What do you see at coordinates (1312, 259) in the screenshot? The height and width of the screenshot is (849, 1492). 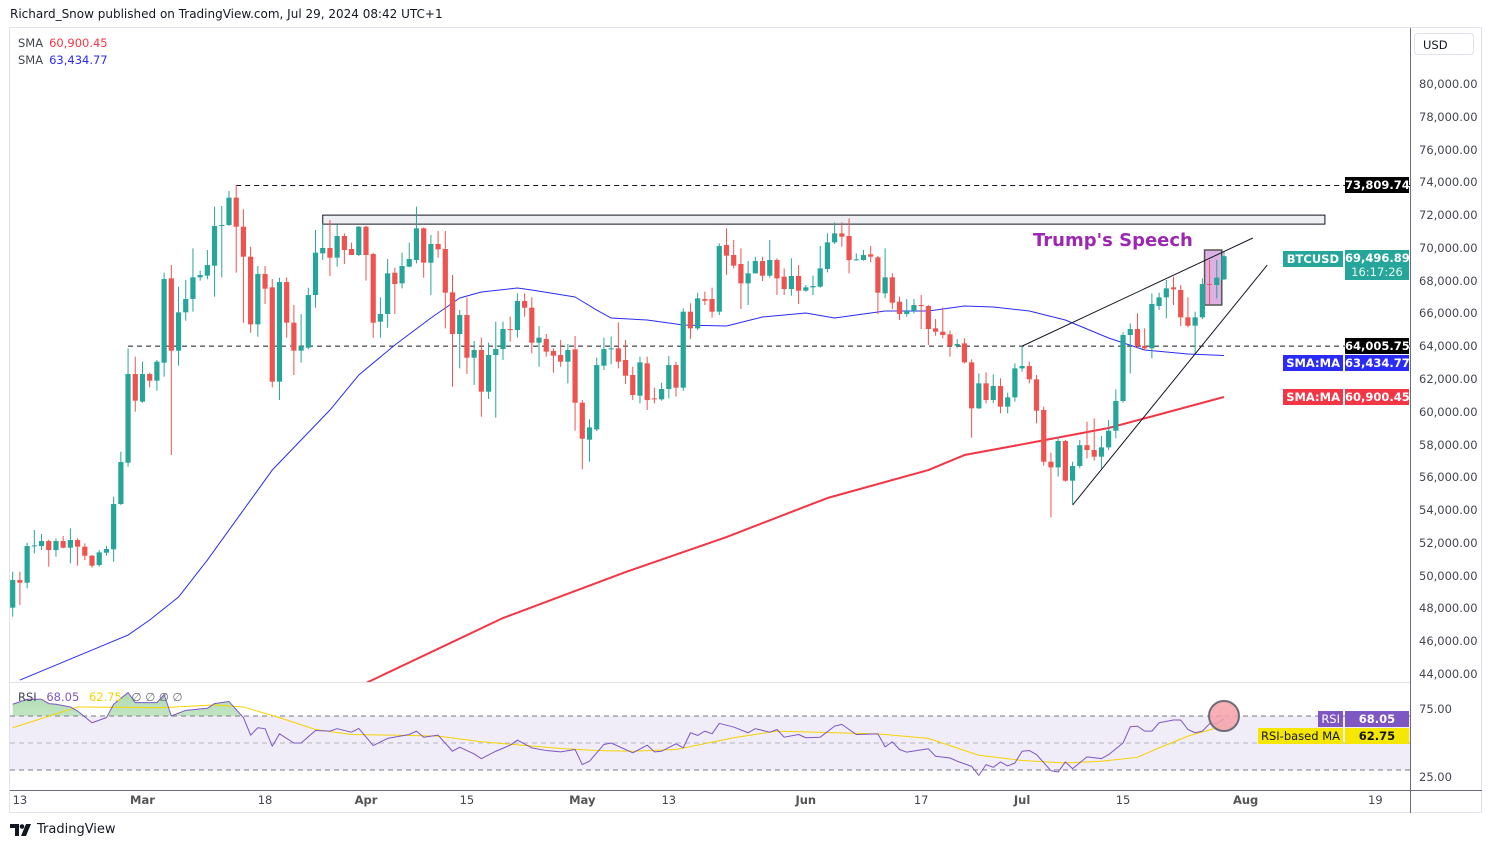 I see `symbol-name-tag: BTCUSD` at bounding box center [1312, 259].